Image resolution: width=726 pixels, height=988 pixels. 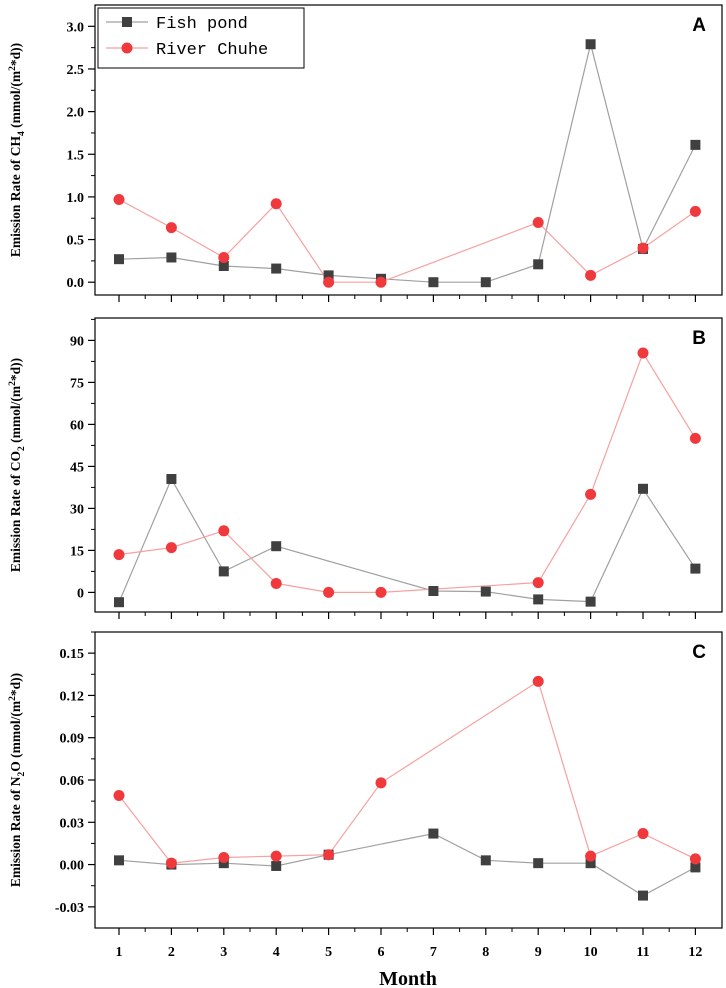 I want to click on y-axis-label-subscript: 4, so click(x=22, y=133).